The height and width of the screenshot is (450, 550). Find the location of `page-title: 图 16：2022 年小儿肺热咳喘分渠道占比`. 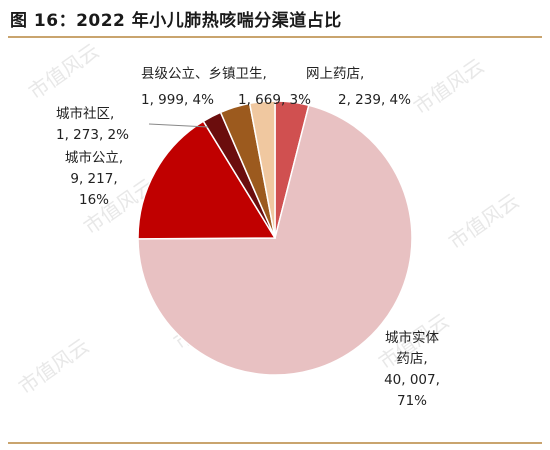

page-title: 图 16：2022 年小儿肺热咳喘分渠道占比 is located at coordinates (176, 21).